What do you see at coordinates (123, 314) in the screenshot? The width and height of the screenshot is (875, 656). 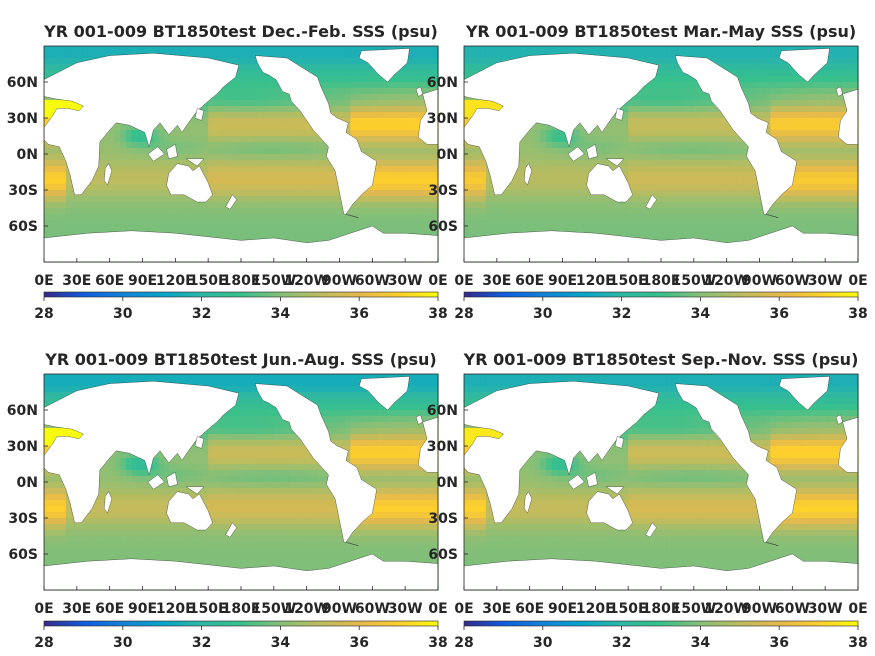 I see `colorbar-tick-label: 30` at bounding box center [123, 314].